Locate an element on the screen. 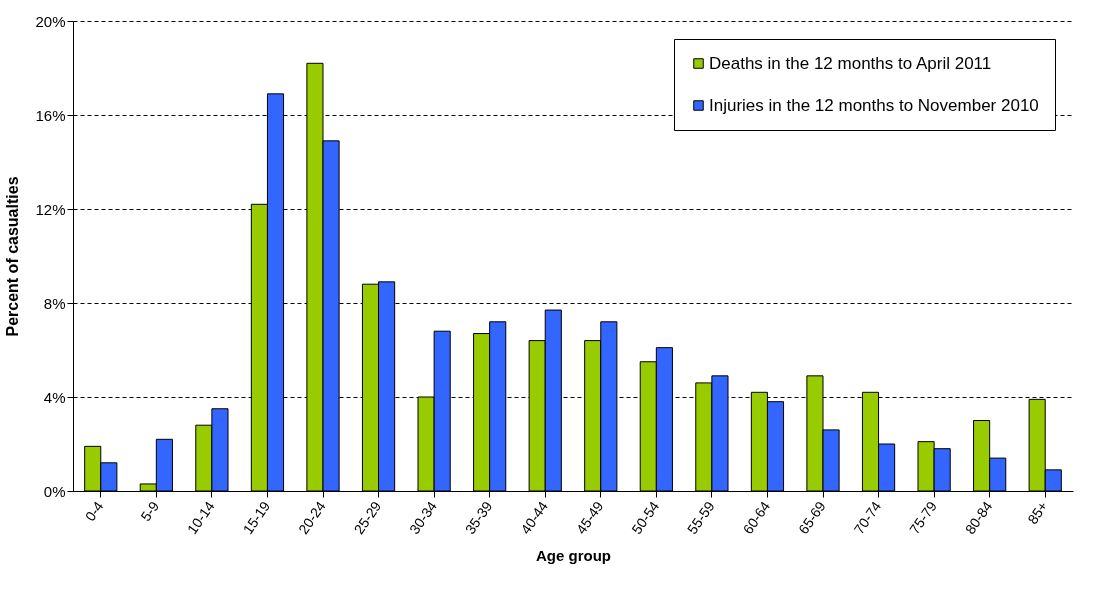  y-tick-label: 0% is located at coordinates (54, 491).